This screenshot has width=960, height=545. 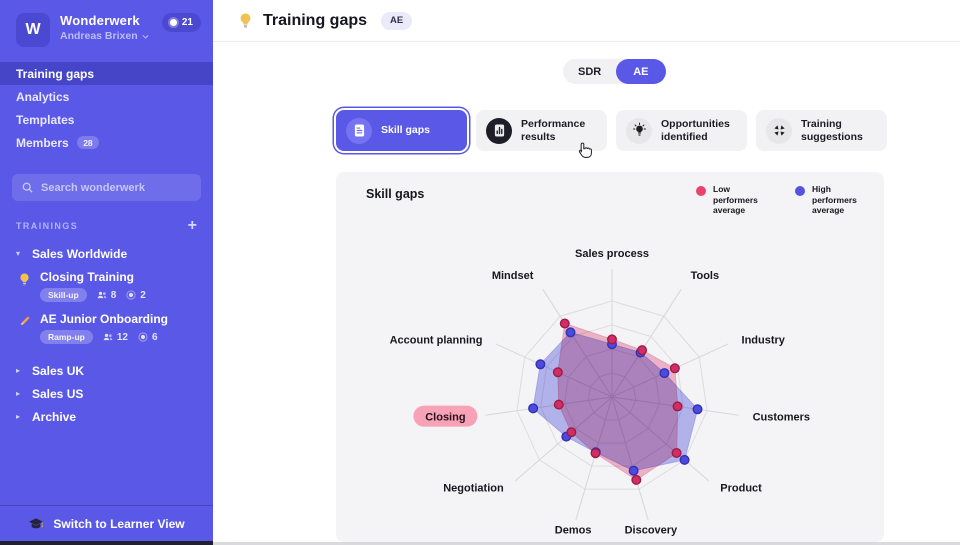 I want to click on pencil-icon, so click(x=25, y=321).